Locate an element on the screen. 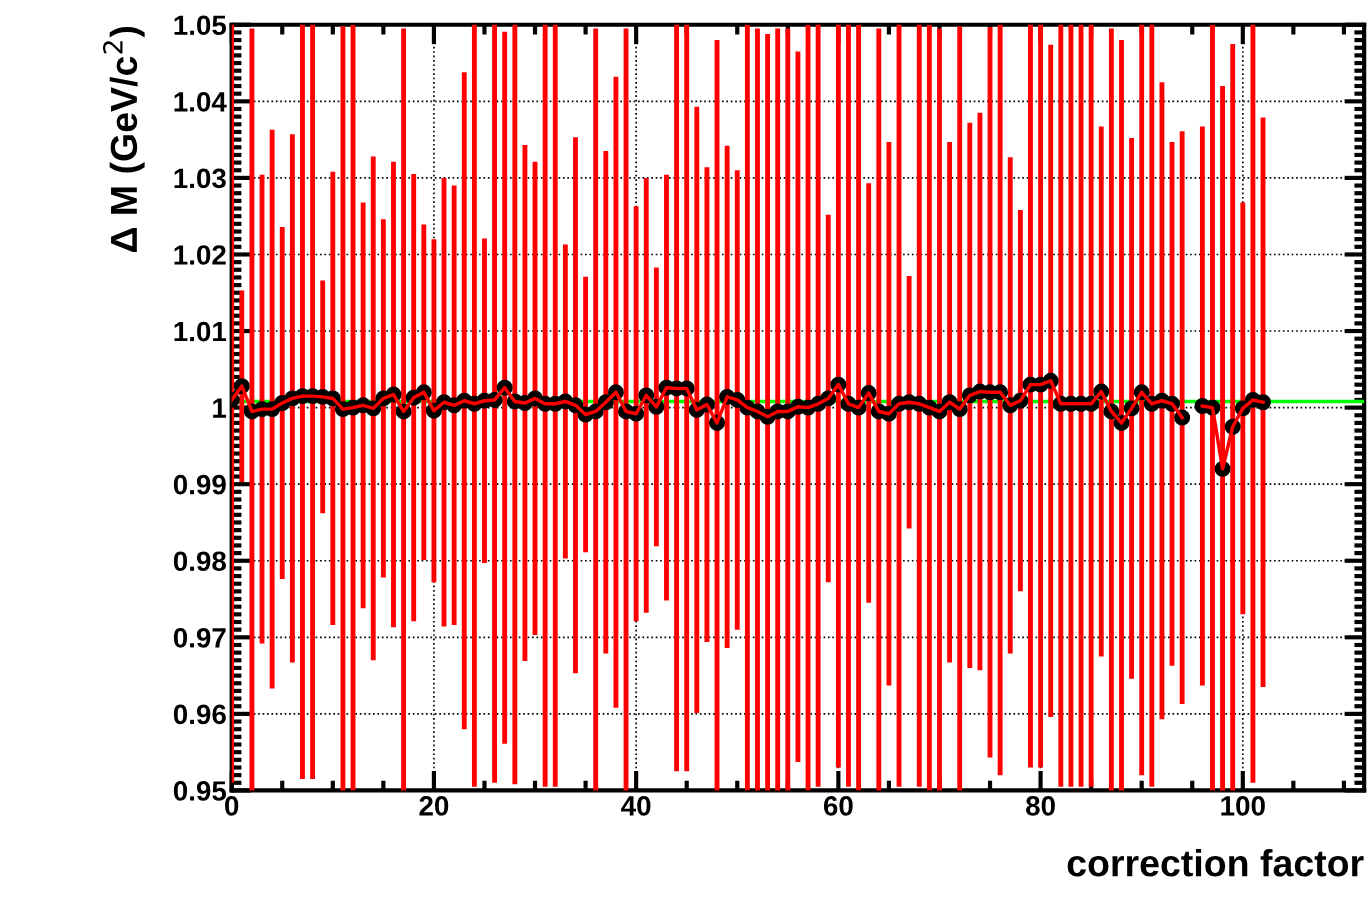 Image resolution: width=1371 pixels, height=917 pixels. y-tick-label: 0.96 is located at coordinates (199, 714).